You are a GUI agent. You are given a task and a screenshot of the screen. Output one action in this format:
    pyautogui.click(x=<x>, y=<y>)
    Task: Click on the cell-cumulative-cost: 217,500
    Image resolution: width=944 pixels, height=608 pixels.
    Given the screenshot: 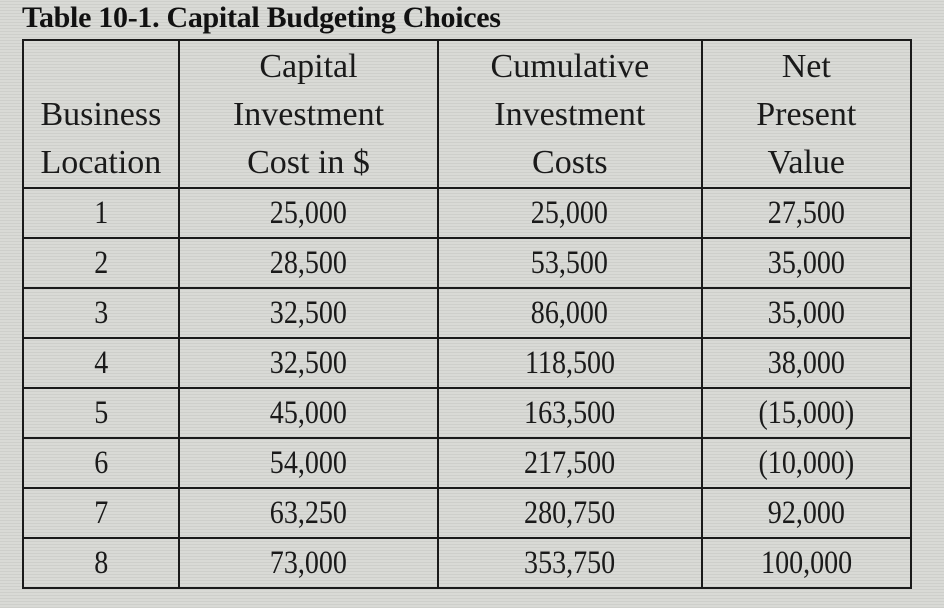 What is the action you would take?
    pyautogui.click(x=570, y=463)
    